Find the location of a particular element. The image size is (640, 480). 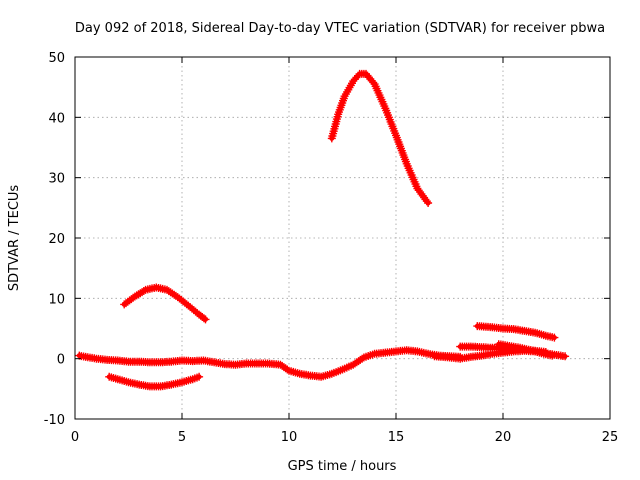

series-arc-hump-early is located at coordinates (165, 303).